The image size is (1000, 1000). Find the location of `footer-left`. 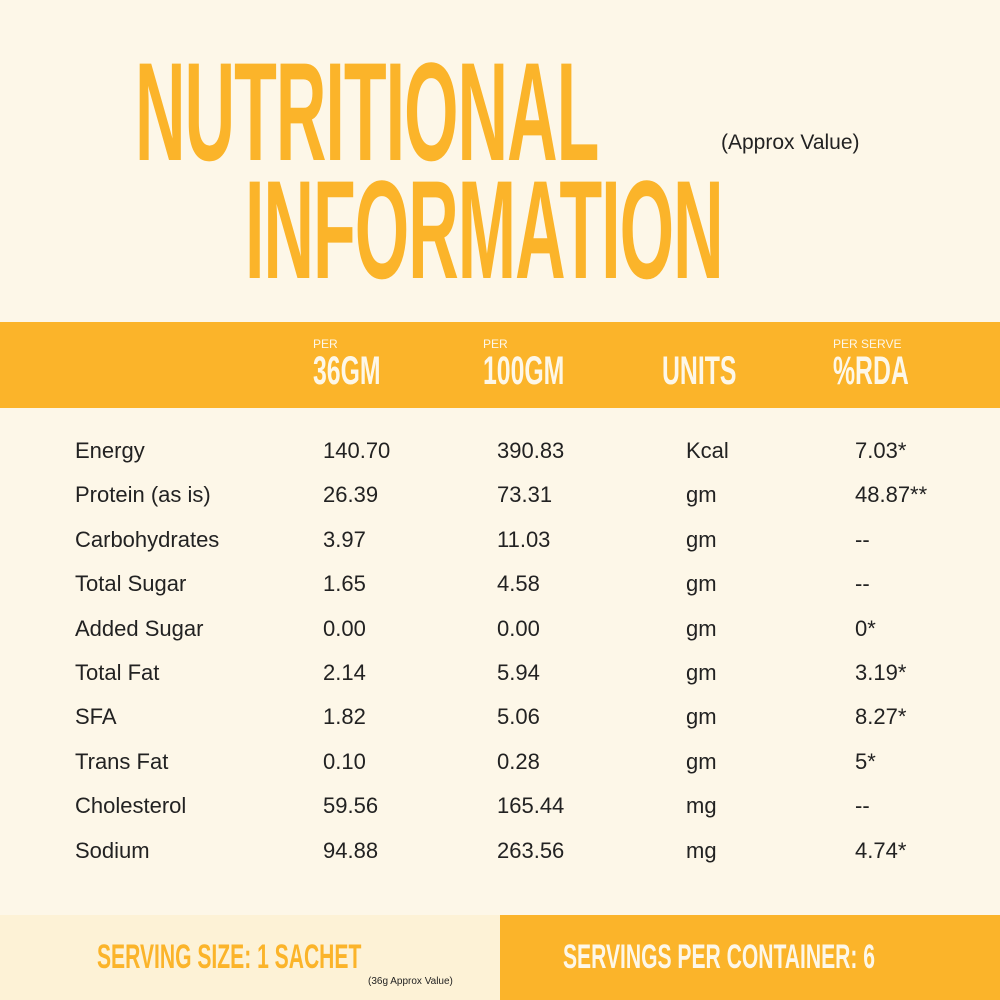

footer-left is located at coordinates (250, 957).